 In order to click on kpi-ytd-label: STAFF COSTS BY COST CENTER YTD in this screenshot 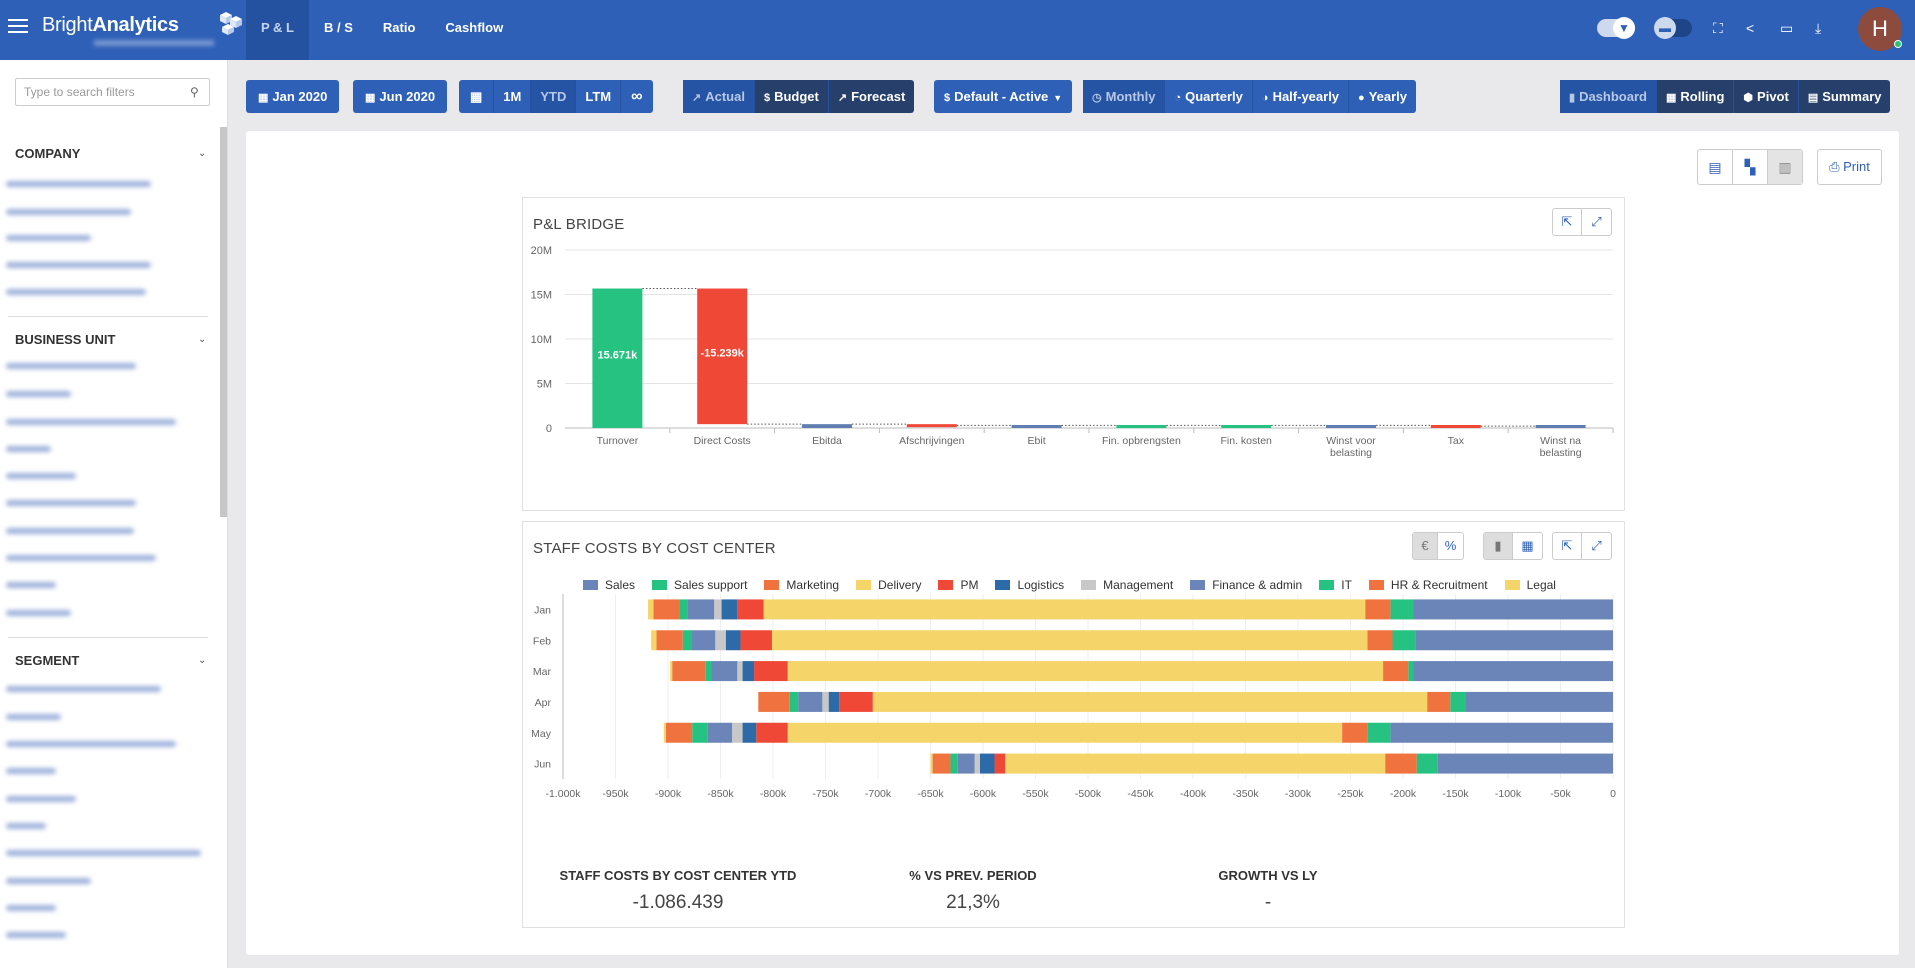, I will do `click(678, 875)`.